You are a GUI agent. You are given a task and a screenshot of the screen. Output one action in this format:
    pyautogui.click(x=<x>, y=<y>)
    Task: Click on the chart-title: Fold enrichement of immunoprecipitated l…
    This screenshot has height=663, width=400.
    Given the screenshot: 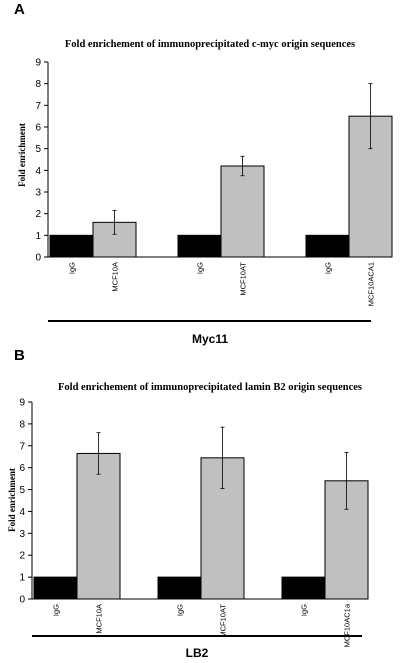 What is the action you would take?
    pyautogui.click(x=210, y=387)
    